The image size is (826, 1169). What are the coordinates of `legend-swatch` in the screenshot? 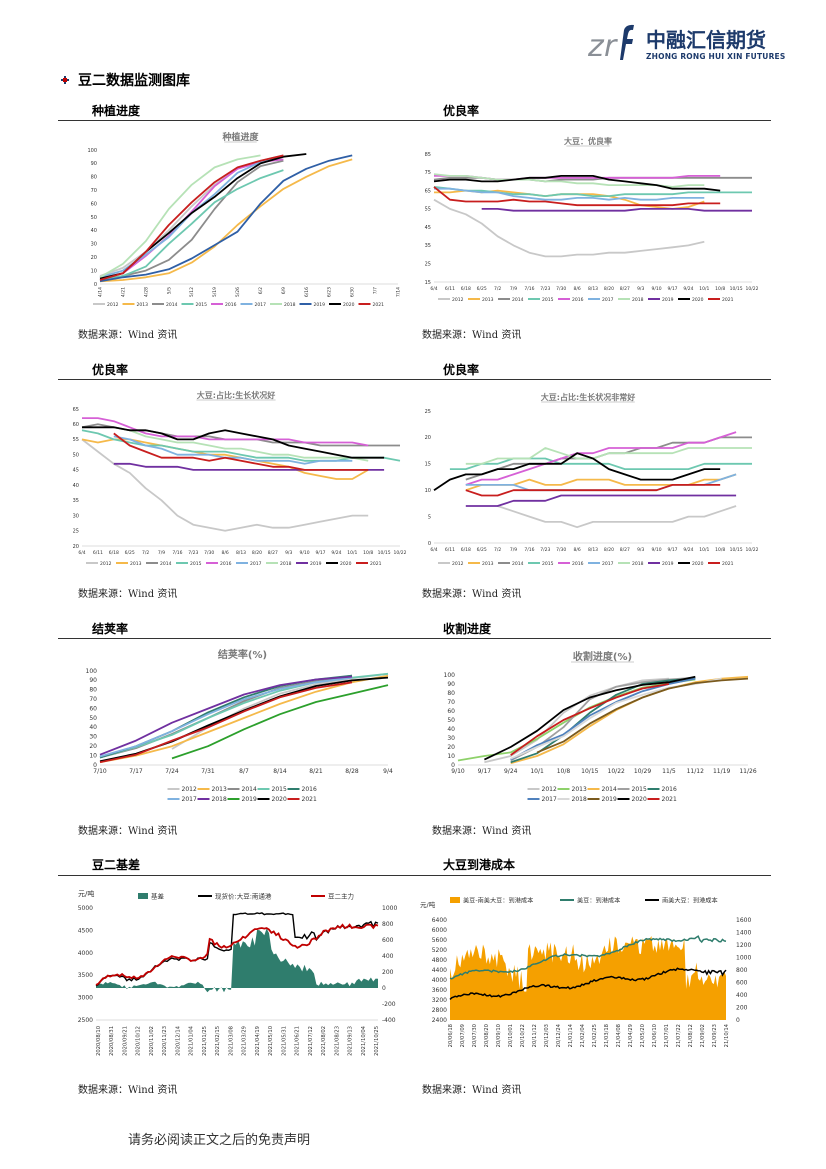 It's located at (143, 896).